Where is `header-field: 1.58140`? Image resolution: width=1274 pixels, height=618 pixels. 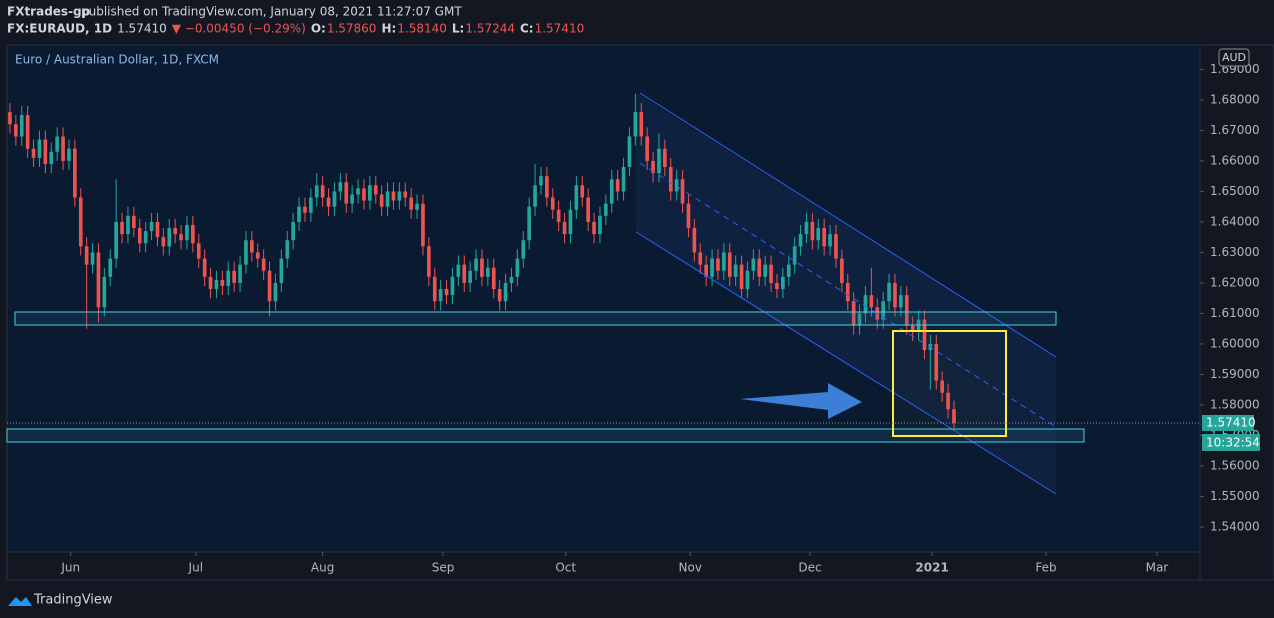 header-field: 1.58140 is located at coordinates (422, 29).